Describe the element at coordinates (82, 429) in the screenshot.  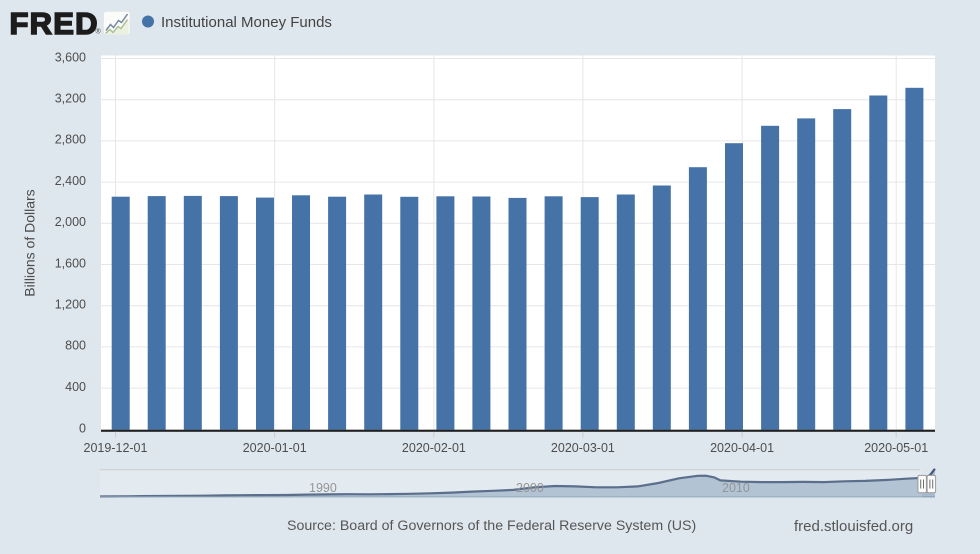
I see `svg-text: 0` at that location.